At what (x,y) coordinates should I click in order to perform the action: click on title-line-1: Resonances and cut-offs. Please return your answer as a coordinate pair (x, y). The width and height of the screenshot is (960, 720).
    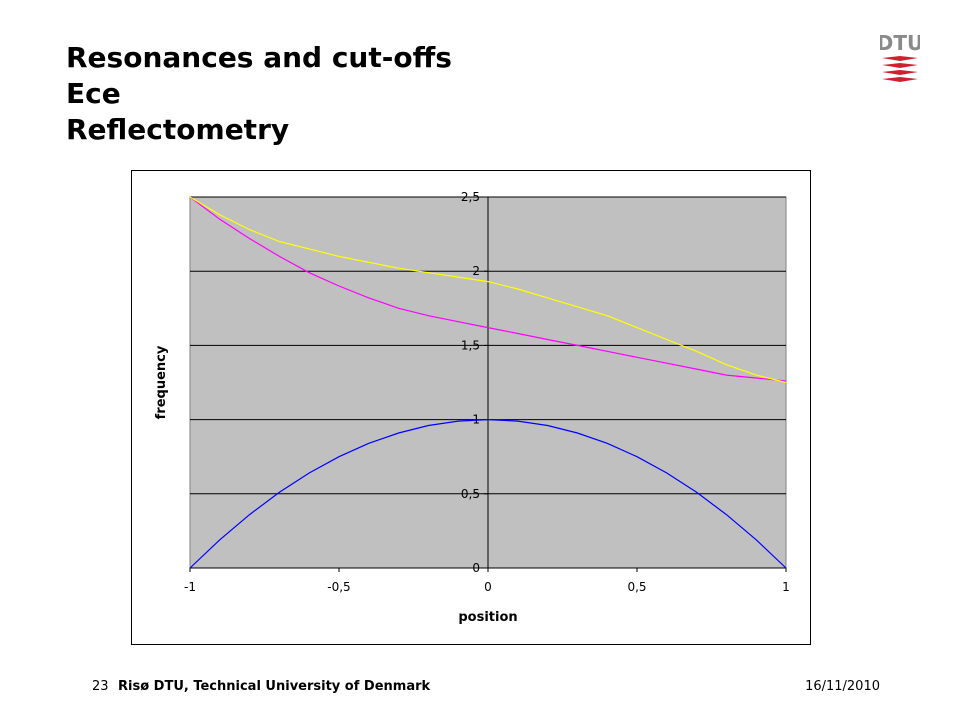
    Looking at the image, I should click on (259, 57).